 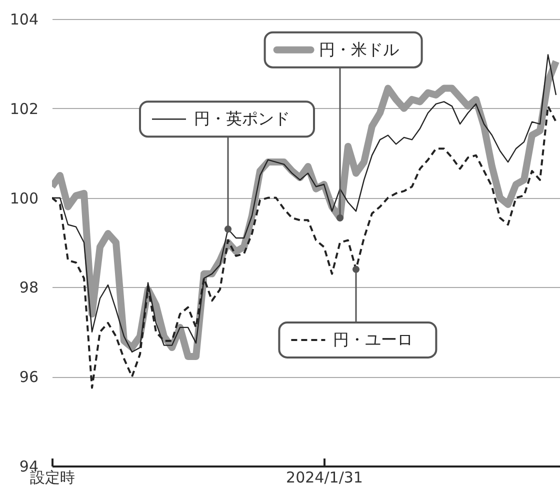 I want to click on y-tick-label: 98, so click(x=28, y=287).